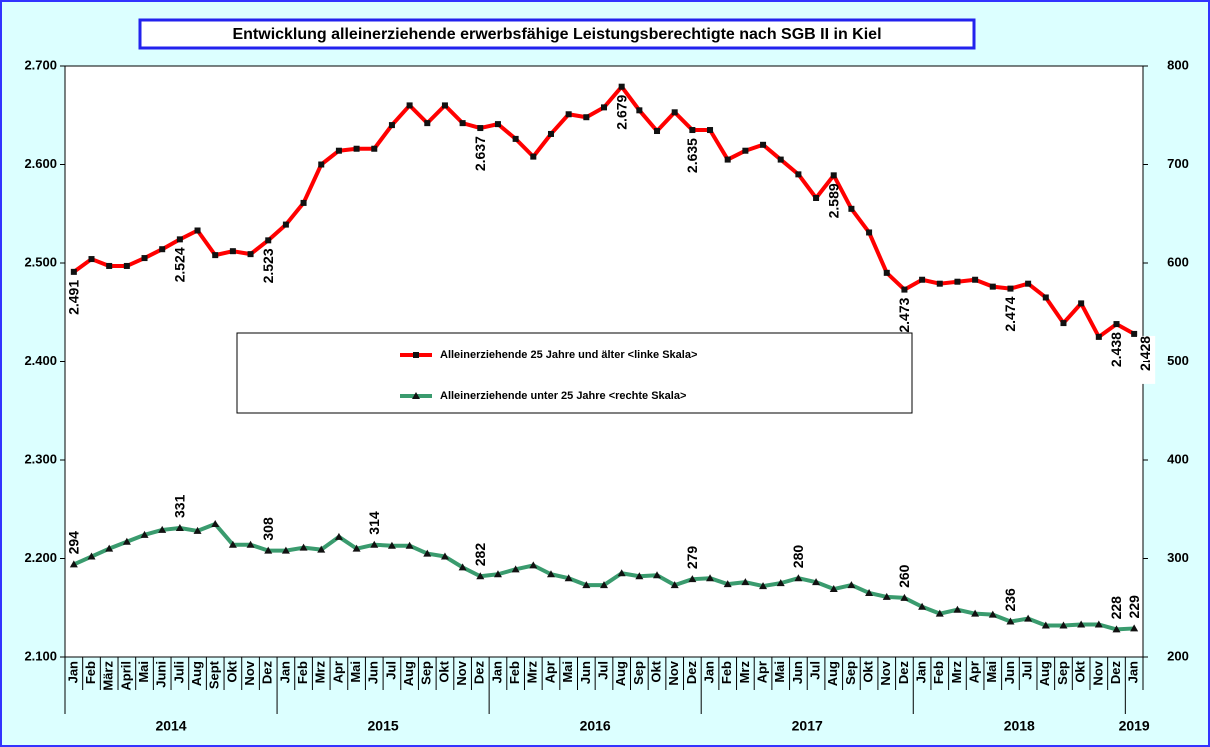 Image resolution: width=1210 pixels, height=747 pixels. I want to click on year-label: 2015, so click(383, 726).